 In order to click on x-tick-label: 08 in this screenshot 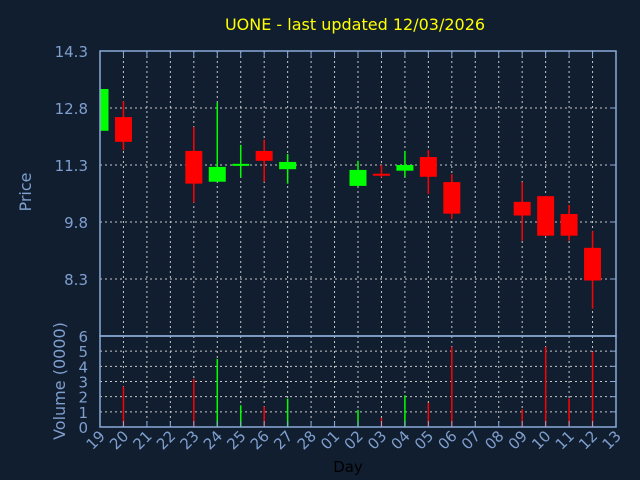, I will do `click(494, 440)`.